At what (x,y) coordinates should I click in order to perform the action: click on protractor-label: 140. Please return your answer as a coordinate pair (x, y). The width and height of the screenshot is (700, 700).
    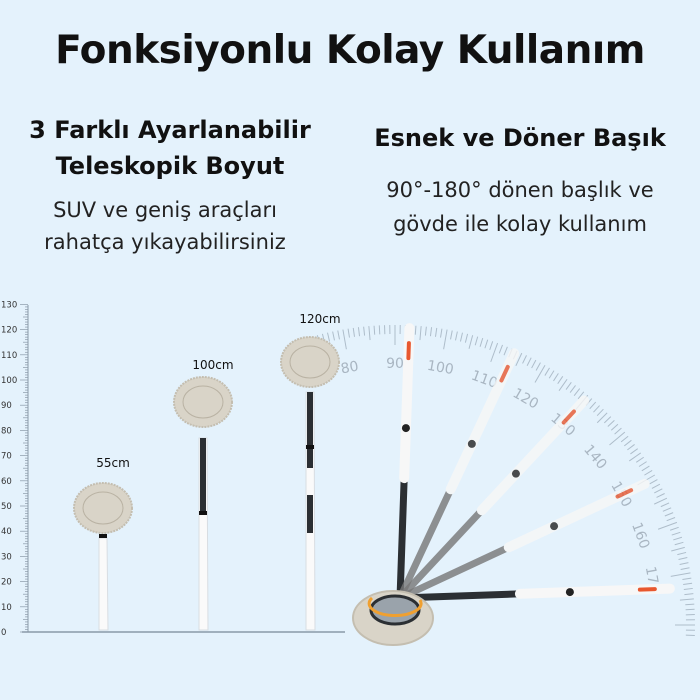
    Looking at the image, I should click on (594, 457).